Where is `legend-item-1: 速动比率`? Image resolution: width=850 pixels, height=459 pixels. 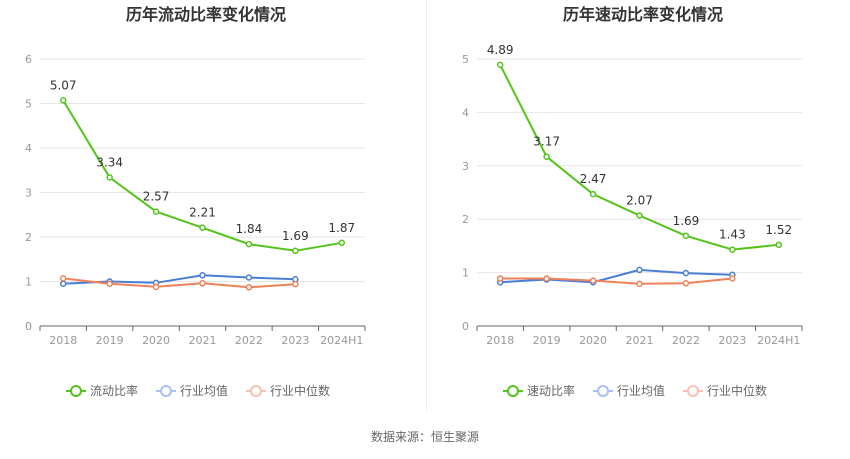 legend-item-1: 速动比率 is located at coordinates (539, 390).